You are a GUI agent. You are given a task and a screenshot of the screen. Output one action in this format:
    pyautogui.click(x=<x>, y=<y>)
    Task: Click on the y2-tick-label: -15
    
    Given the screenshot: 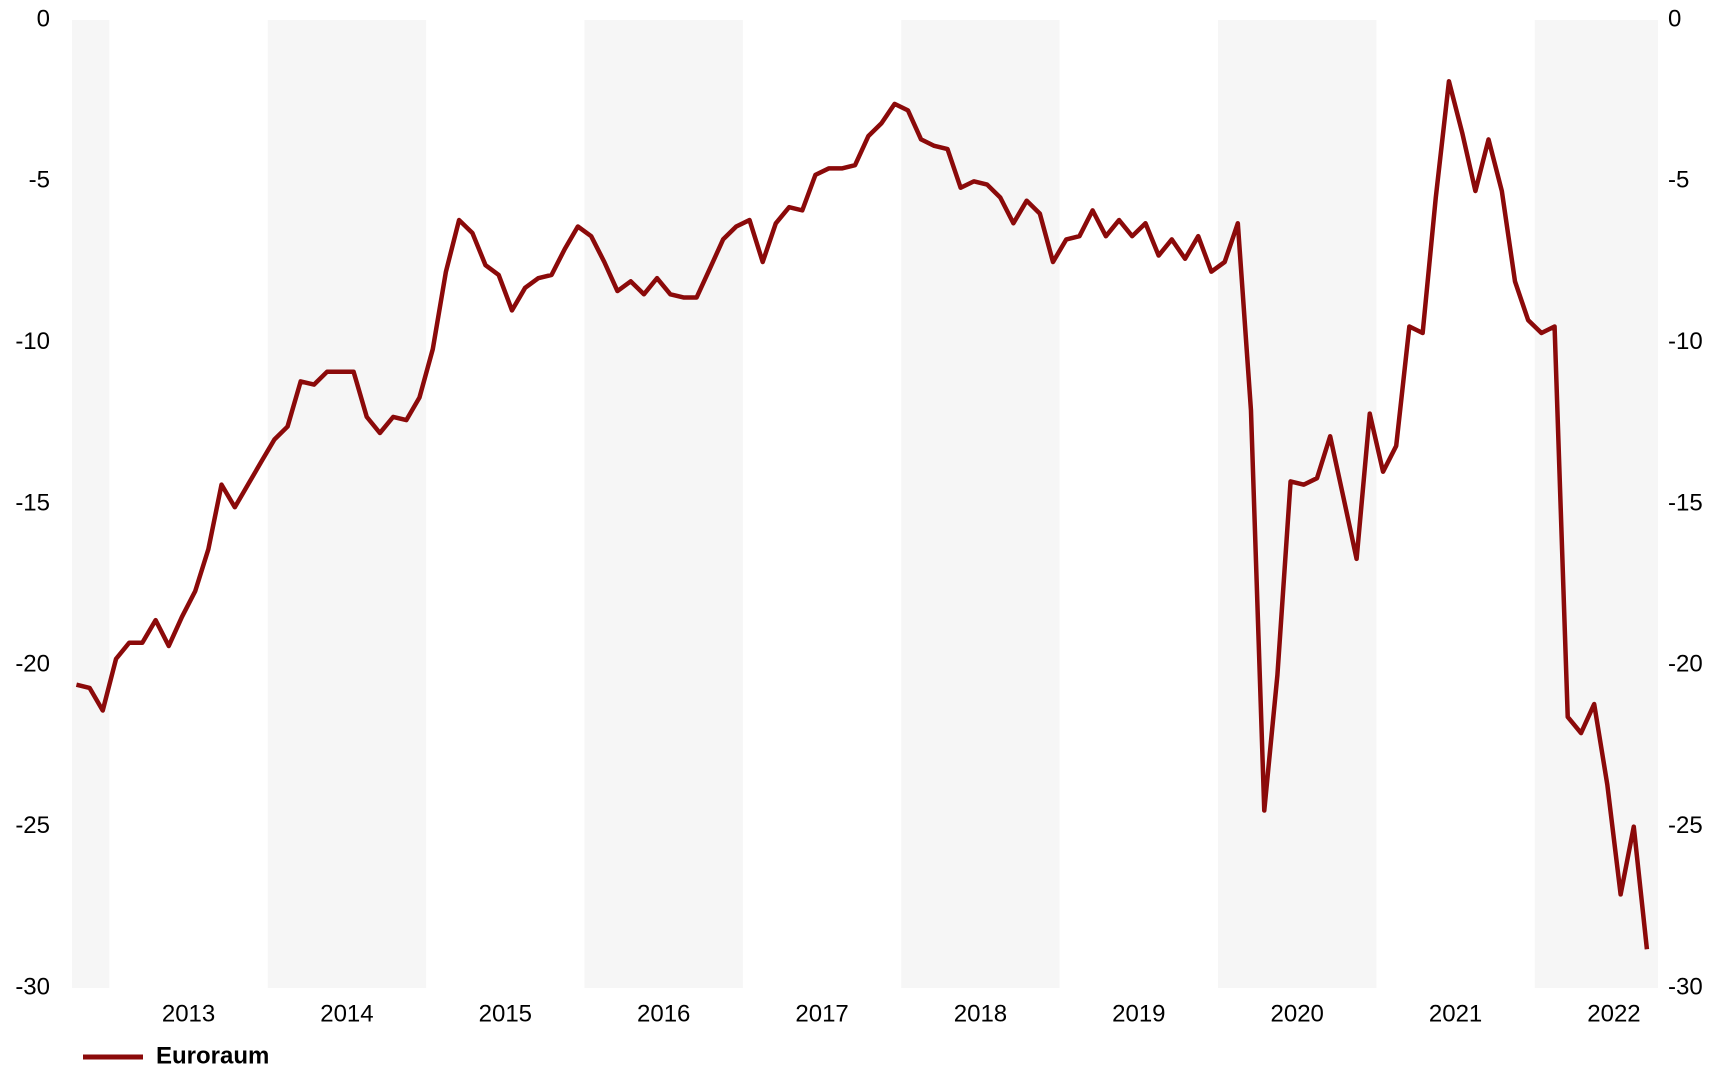 What is the action you would take?
    pyautogui.click(x=1685, y=502)
    